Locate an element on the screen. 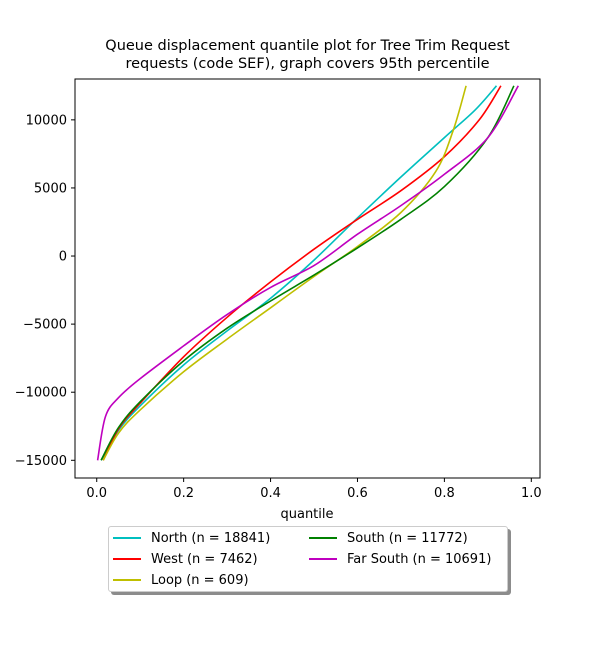 The width and height of the screenshot is (600, 650). x-axis-ticks: 0.0 0.2 0.4 0.6 0.8 1.0 is located at coordinates (314, 489).